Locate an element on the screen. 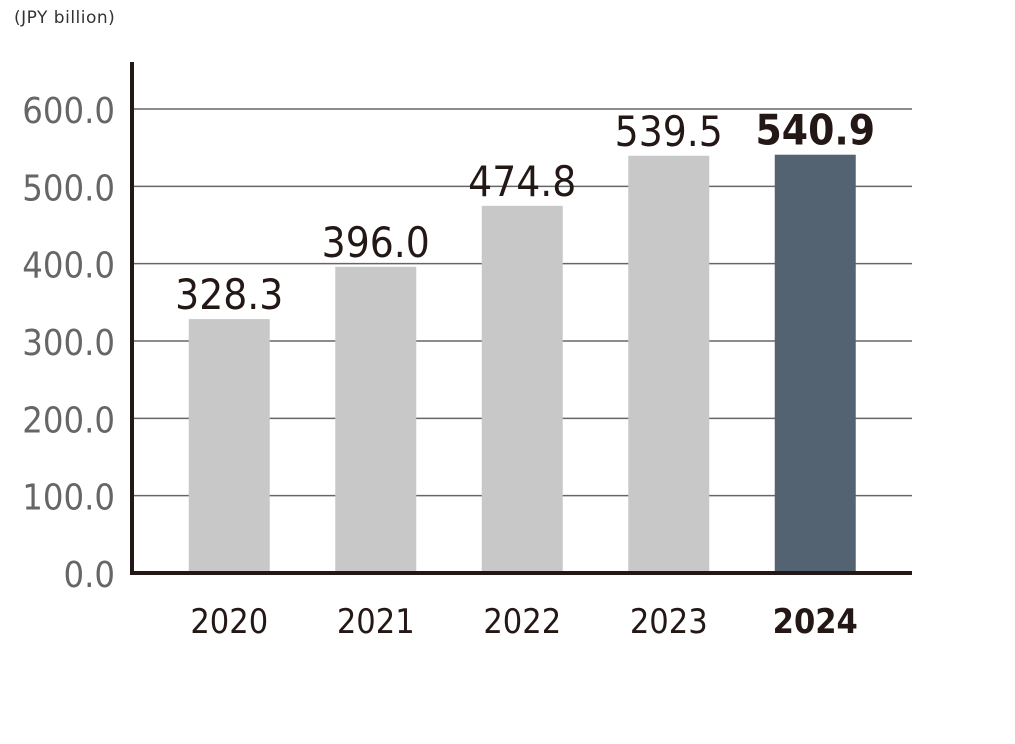  x-tick-label-2020: 2020 is located at coordinates (229, 622).